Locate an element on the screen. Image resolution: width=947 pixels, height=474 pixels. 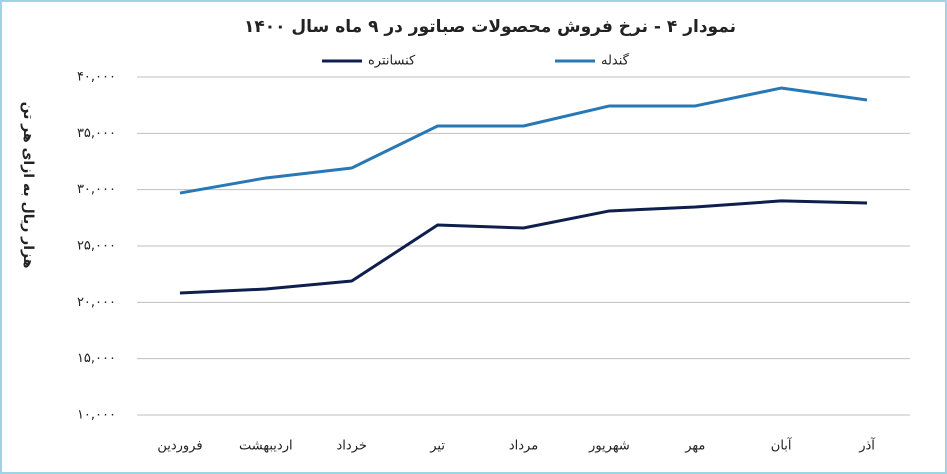
y-tick-label: ۳۵,۰۰۰ is located at coordinates (96, 133).